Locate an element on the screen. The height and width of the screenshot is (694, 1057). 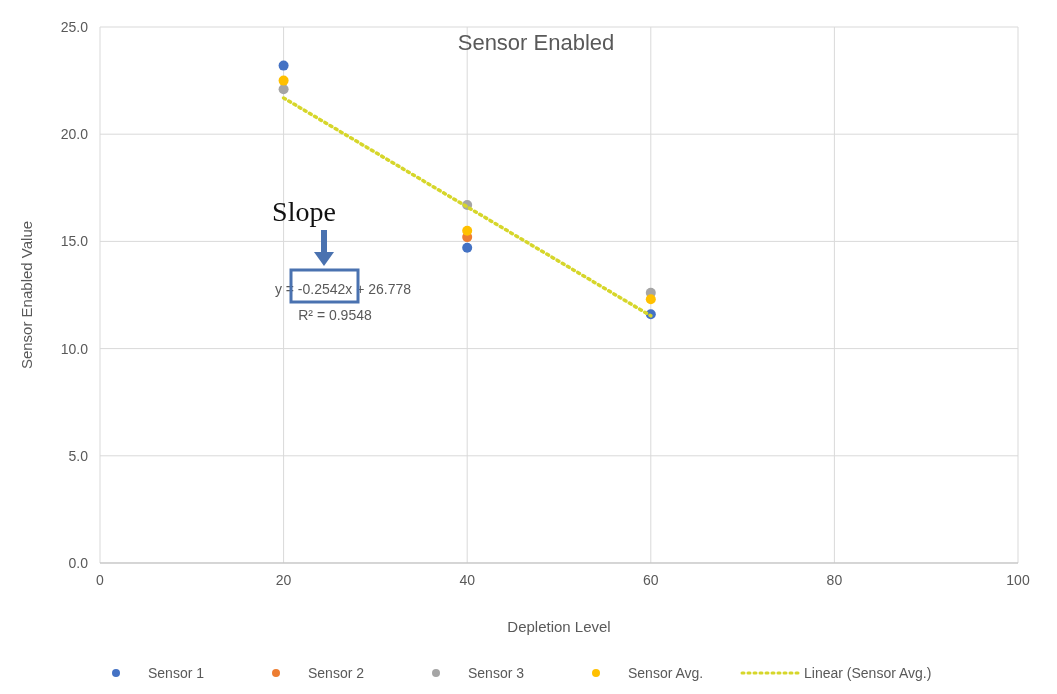
y-tick-label: 20.0 is located at coordinates (74, 134).